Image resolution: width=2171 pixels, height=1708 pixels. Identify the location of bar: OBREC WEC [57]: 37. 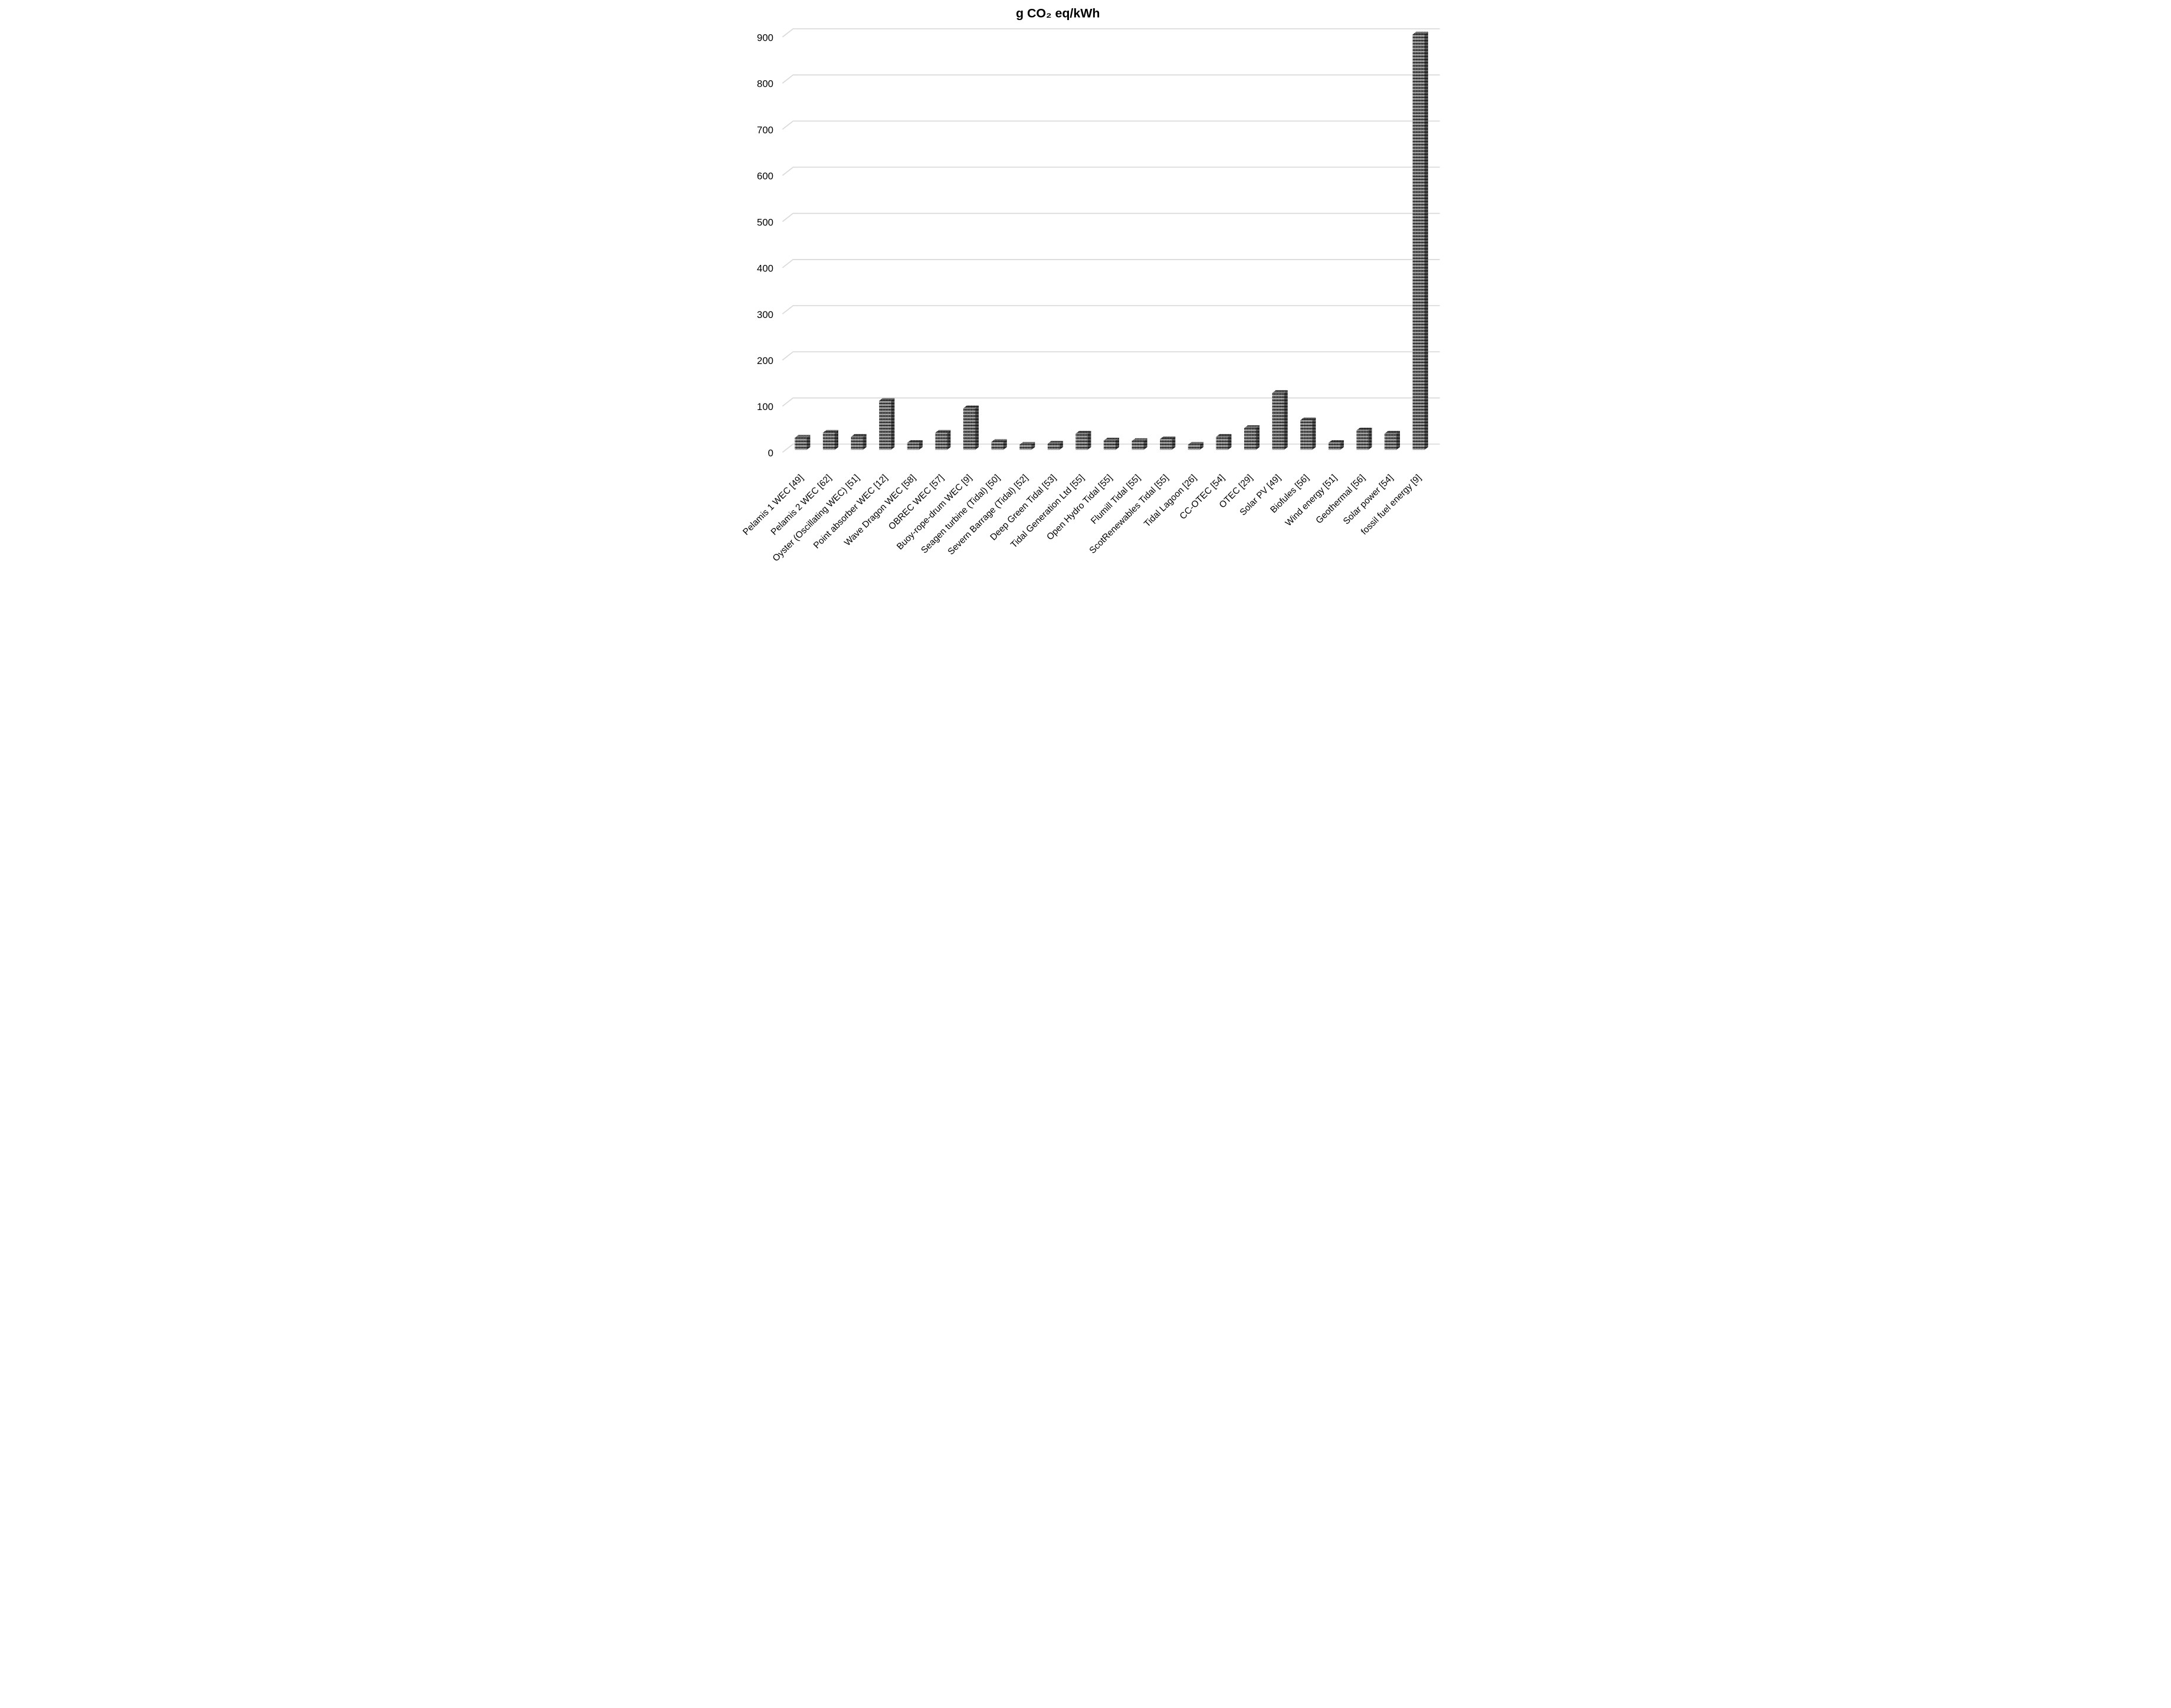
(943, 440).